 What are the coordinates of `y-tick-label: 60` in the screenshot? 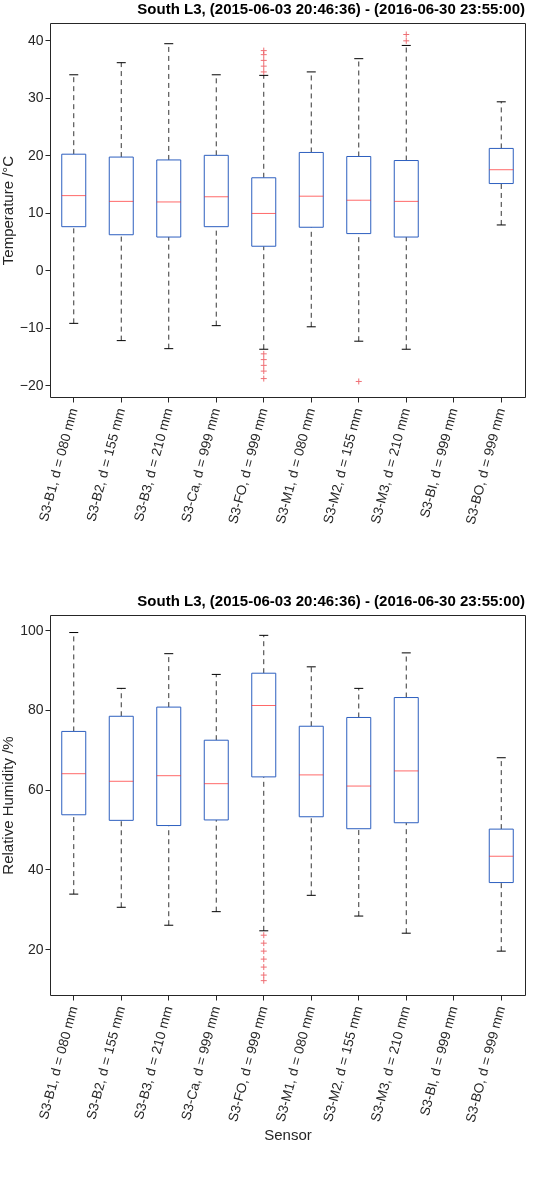 It's located at (35, 789).